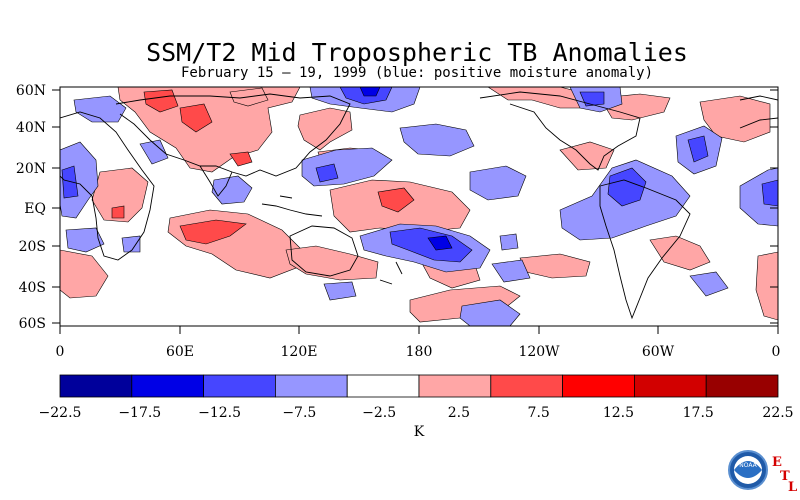  I want to click on colorbar, so click(419, 386).